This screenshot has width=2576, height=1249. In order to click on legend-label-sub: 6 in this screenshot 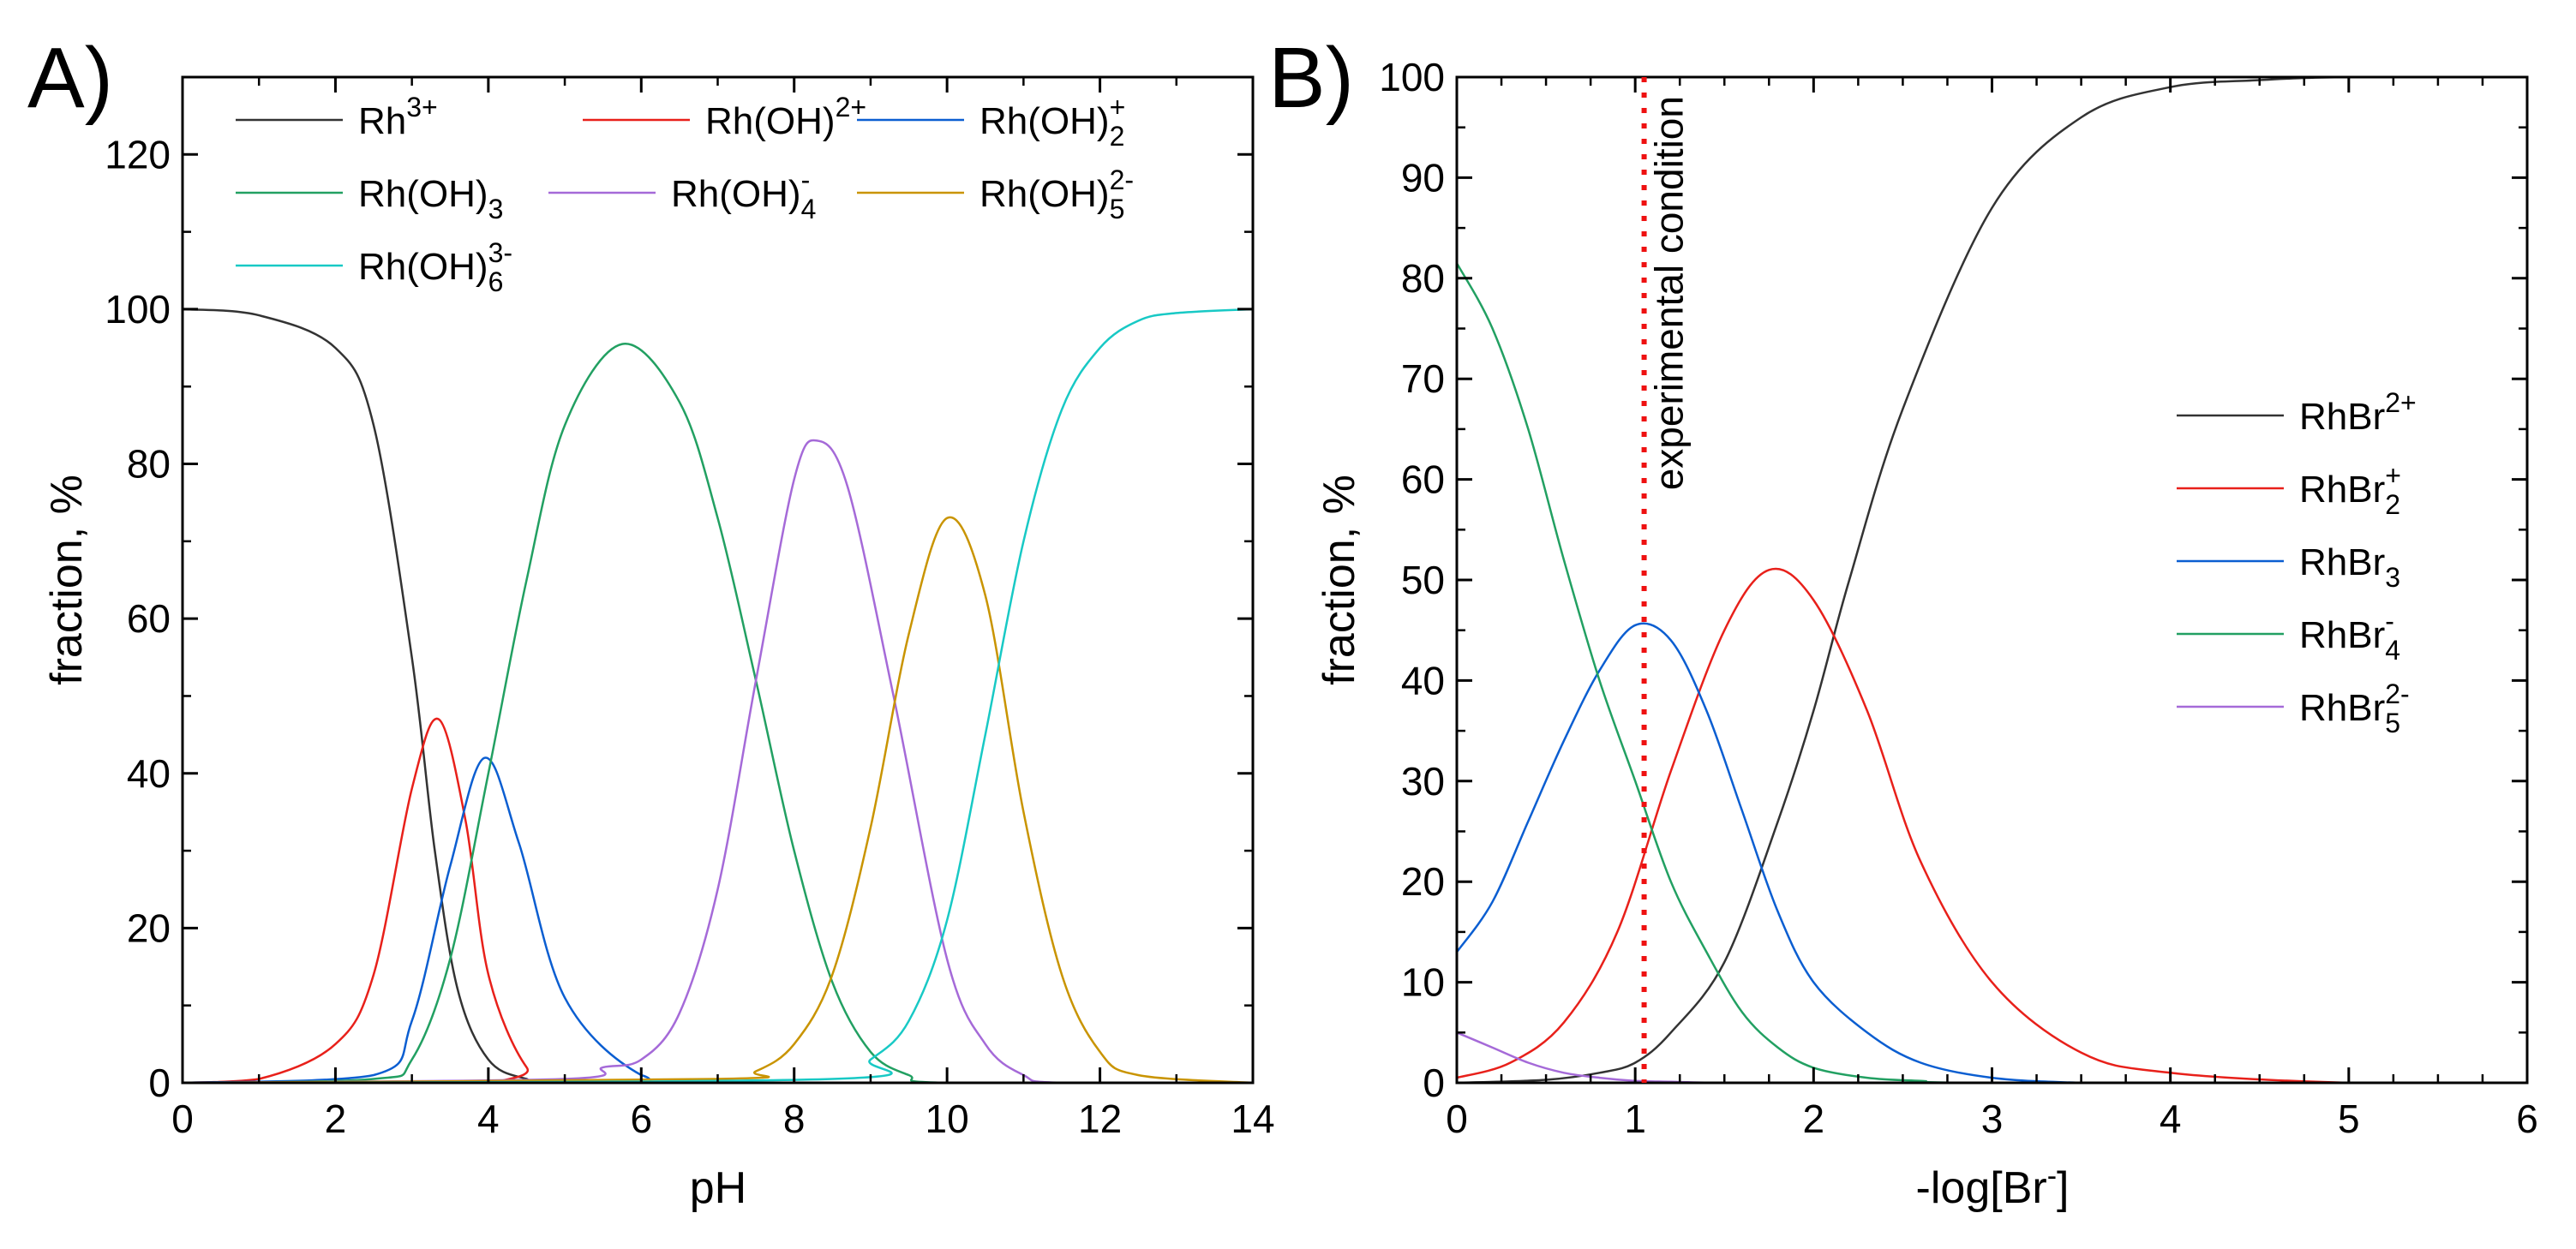, I will do `click(496, 282)`.